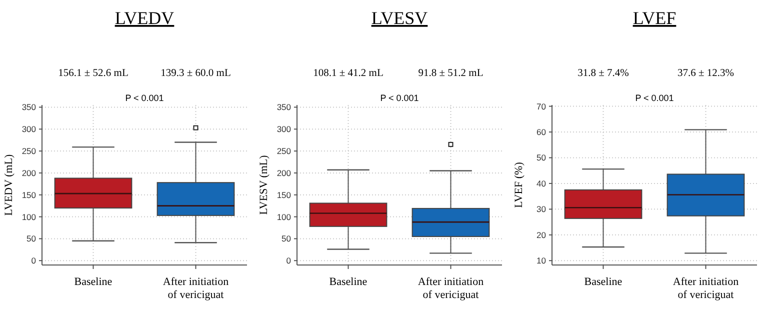 The width and height of the screenshot is (765, 313). Describe the element at coordinates (399, 18) in the screenshot. I see `chart-title: LVESV` at that location.